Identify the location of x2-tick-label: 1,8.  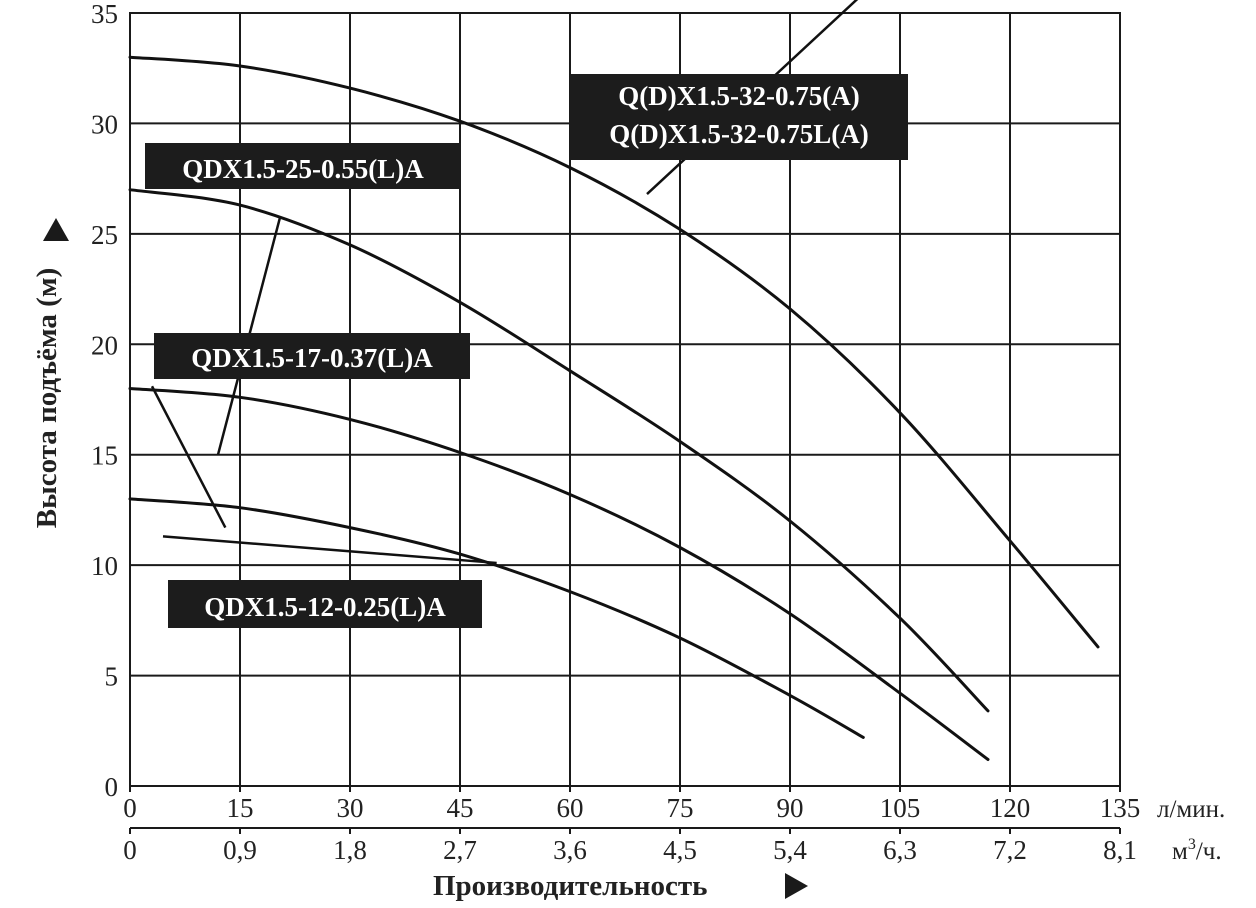
(350, 850).